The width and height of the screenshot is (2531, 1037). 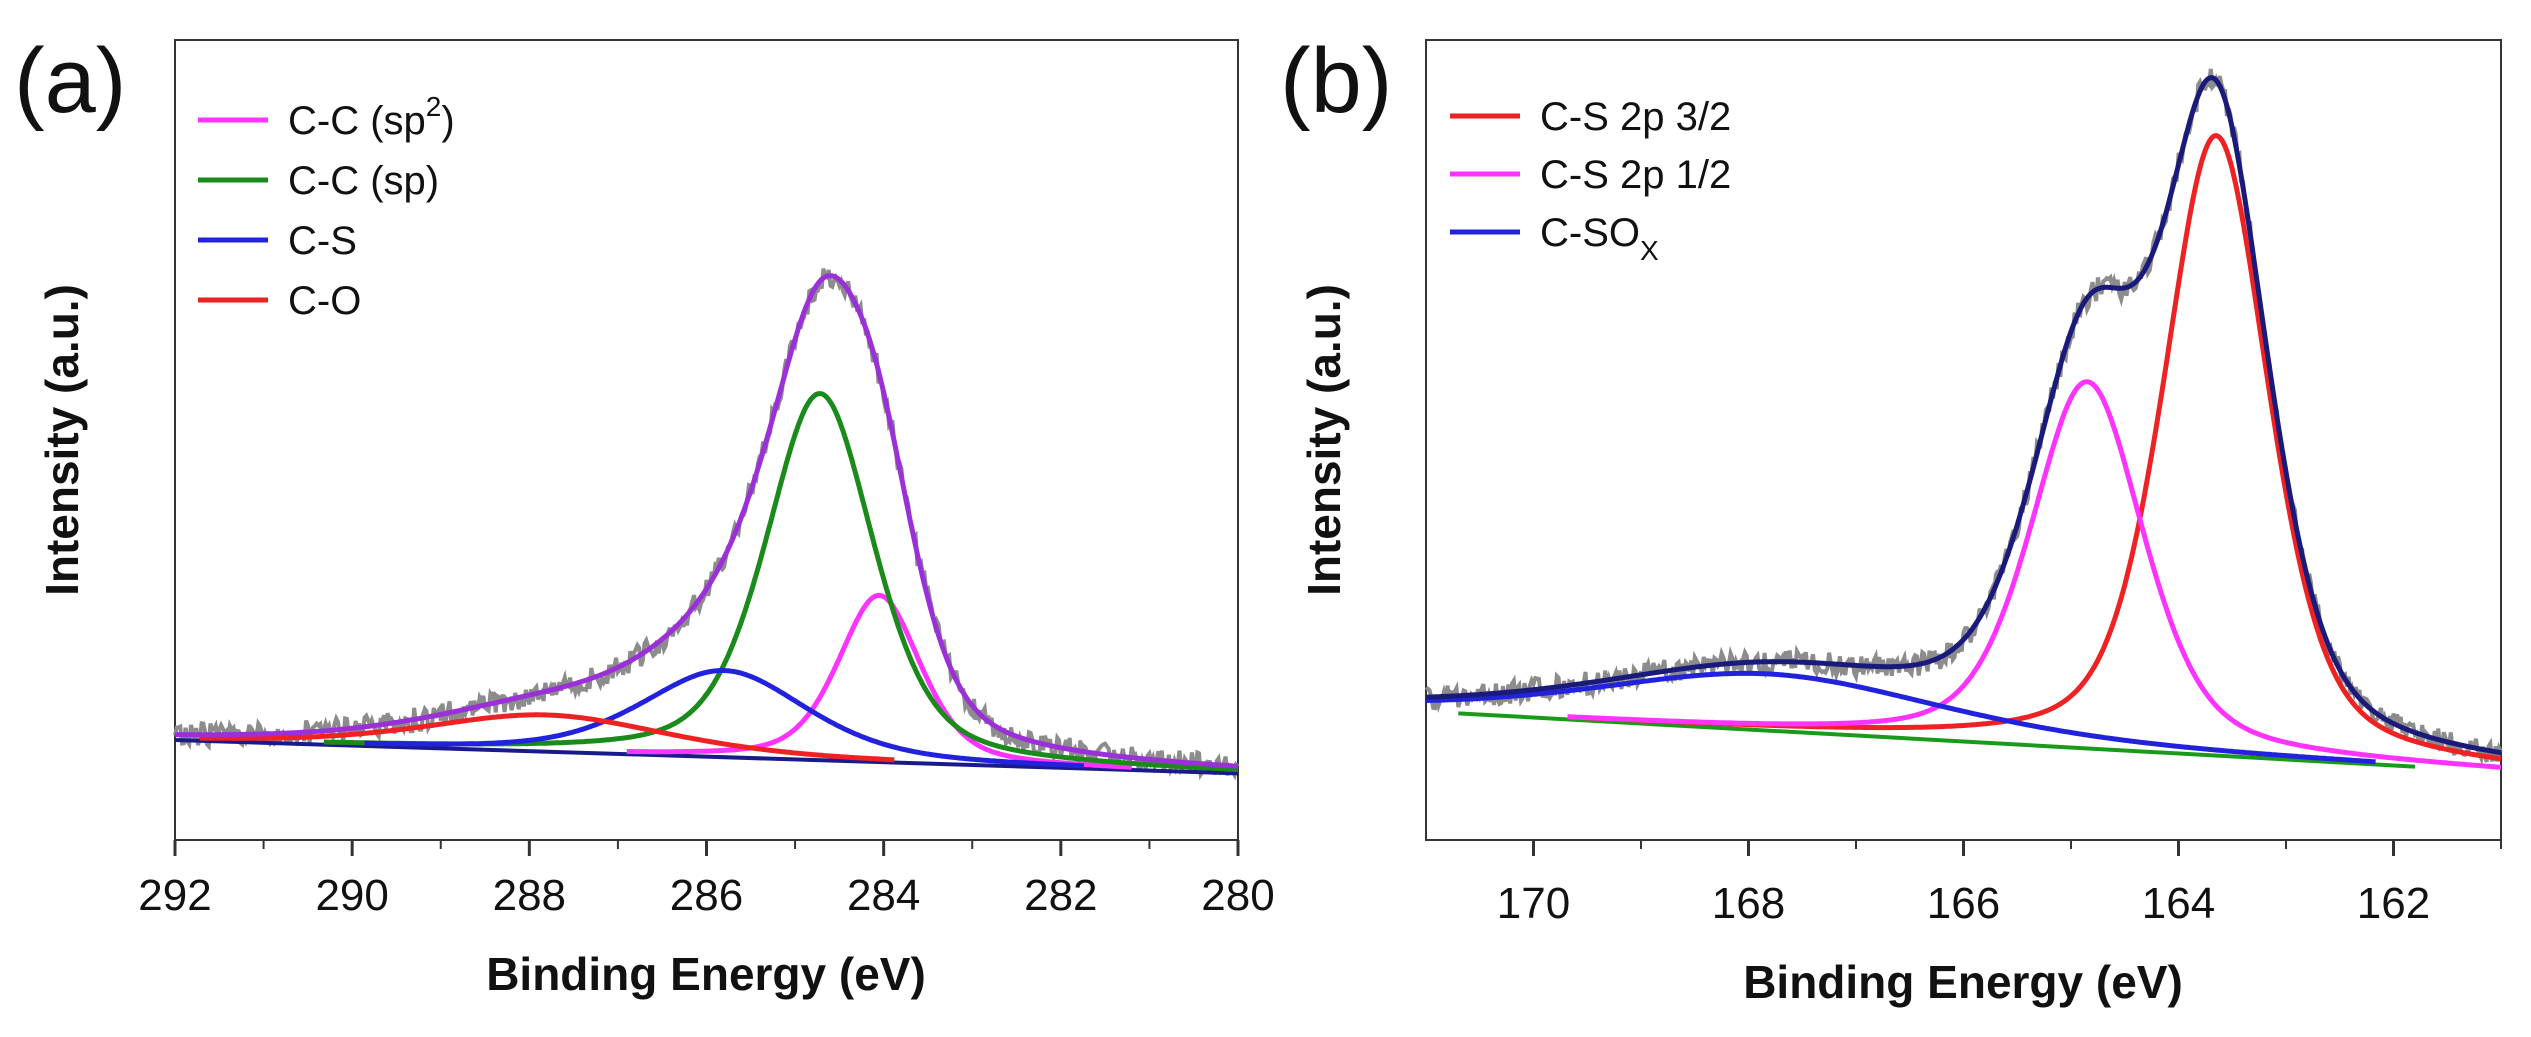 What do you see at coordinates (174, 895) in the screenshot?
I see `panel-a-tick-label: 292` at bounding box center [174, 895].